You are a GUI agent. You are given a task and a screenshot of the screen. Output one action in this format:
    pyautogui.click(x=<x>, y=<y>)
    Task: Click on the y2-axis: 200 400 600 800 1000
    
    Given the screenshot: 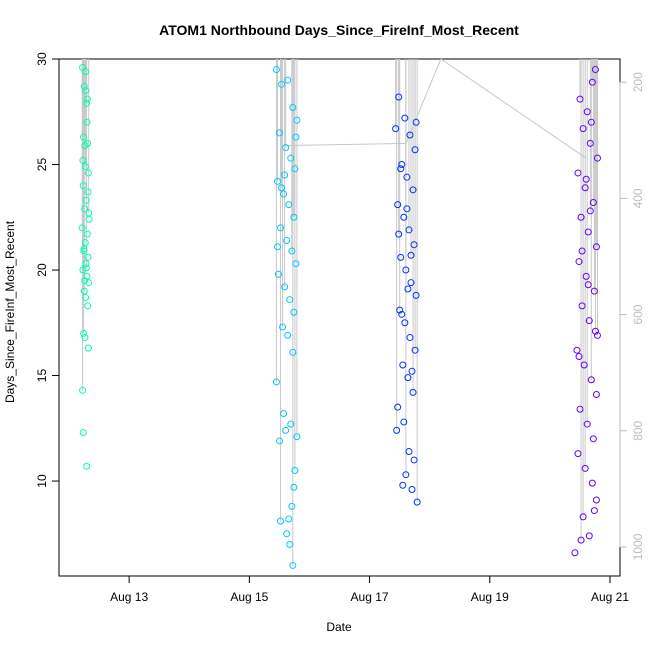 What is the action you would take?
    pyautogui.click(x=632, y=316)
    